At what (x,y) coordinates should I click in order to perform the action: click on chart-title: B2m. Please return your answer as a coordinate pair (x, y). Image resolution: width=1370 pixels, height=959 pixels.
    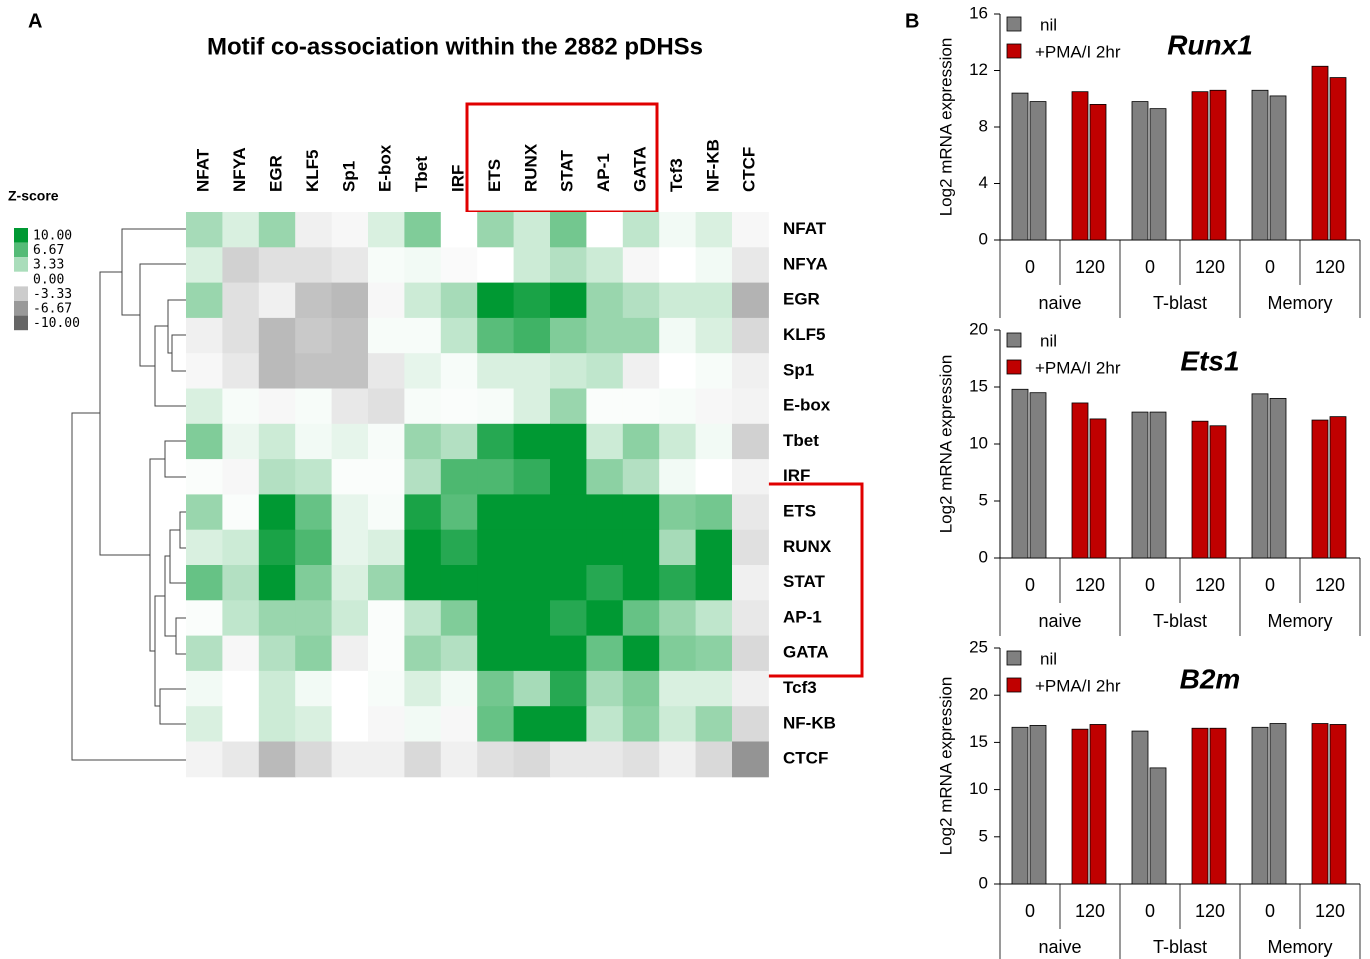
    Looking at the image, I should click on (1210, 678).